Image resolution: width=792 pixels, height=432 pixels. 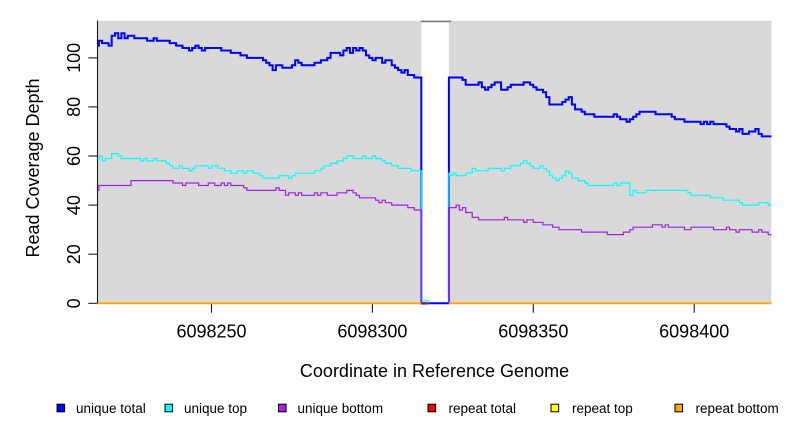 I want to click on svg-text: Coordinate in Reference Genome, so click(x=434, y=371).